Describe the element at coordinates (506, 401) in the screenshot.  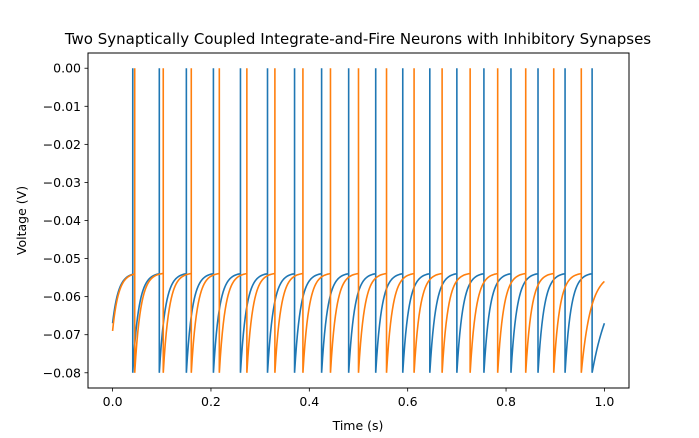
I see `x-tick-label: 0.8` at that location.